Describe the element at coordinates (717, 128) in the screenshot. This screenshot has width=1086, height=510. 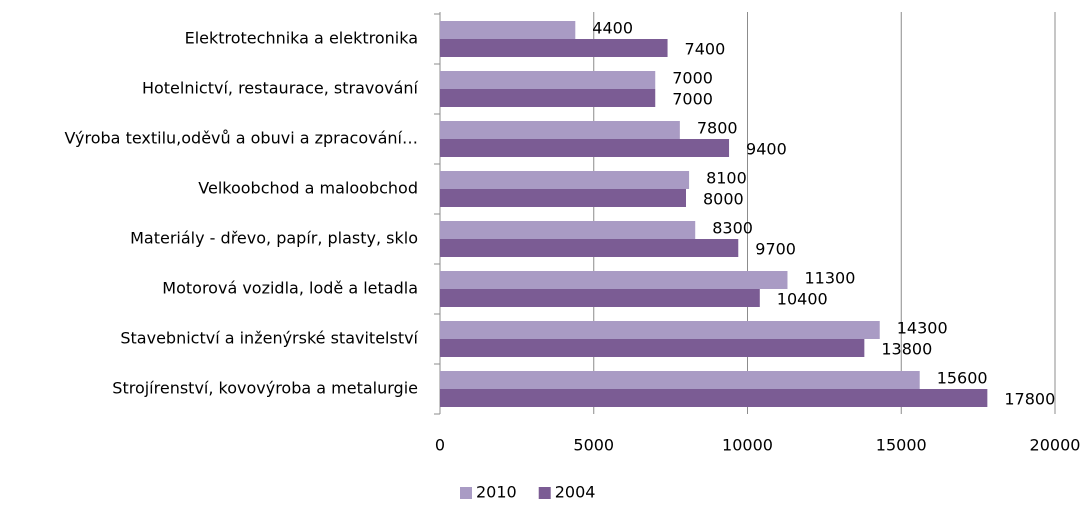
I see `value-label: 7800` at that location.